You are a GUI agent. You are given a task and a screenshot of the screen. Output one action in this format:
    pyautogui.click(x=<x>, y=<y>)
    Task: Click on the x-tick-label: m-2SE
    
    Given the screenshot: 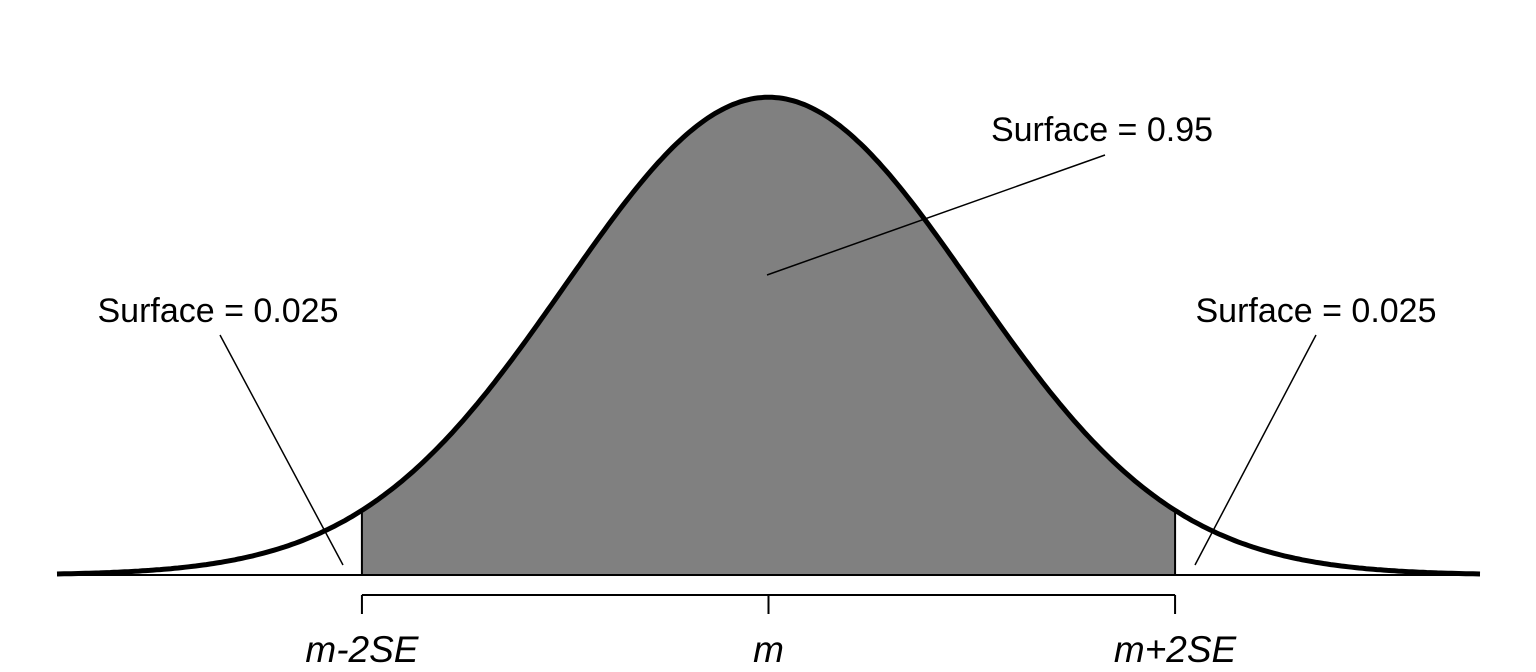 What is the action you would take?
    pyautogui.click(x=362, y=649)
    